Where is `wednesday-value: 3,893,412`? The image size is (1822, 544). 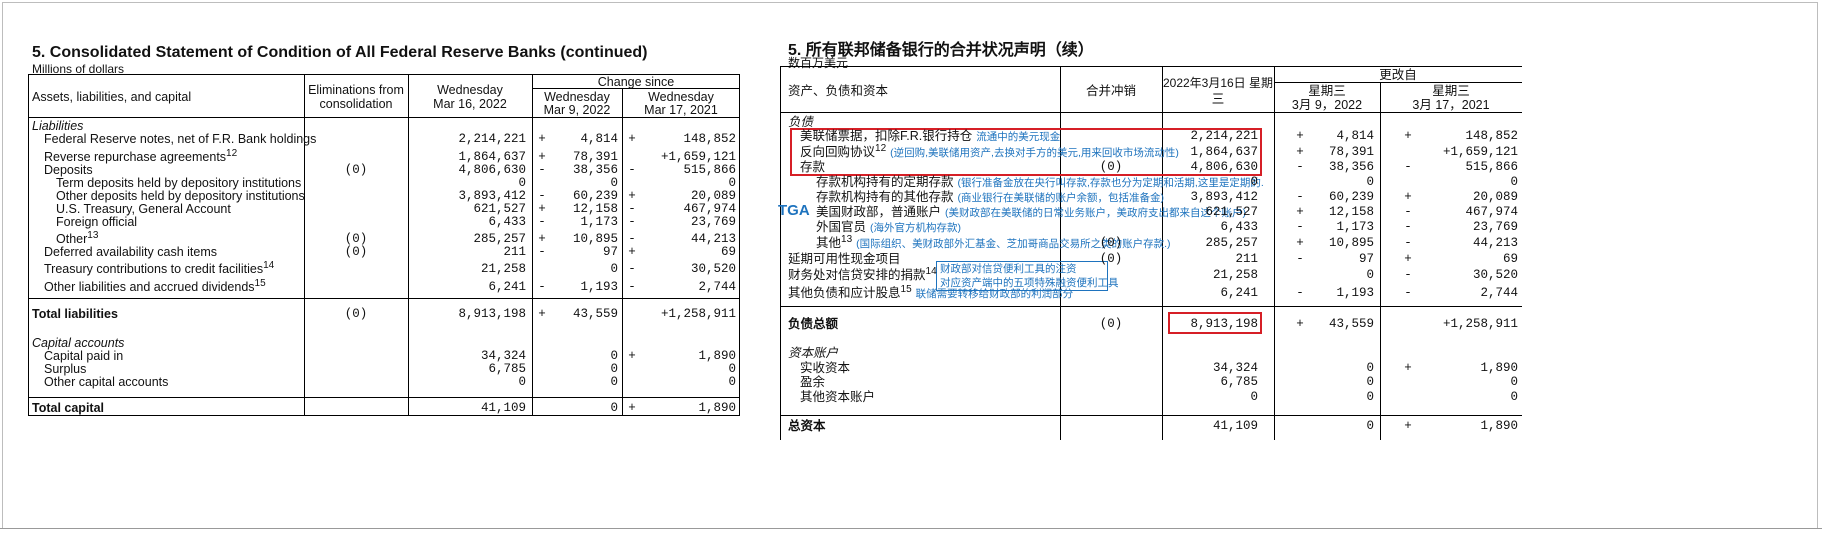
wednesday-value: 3,893,412 is located at coordinates (492, 196).